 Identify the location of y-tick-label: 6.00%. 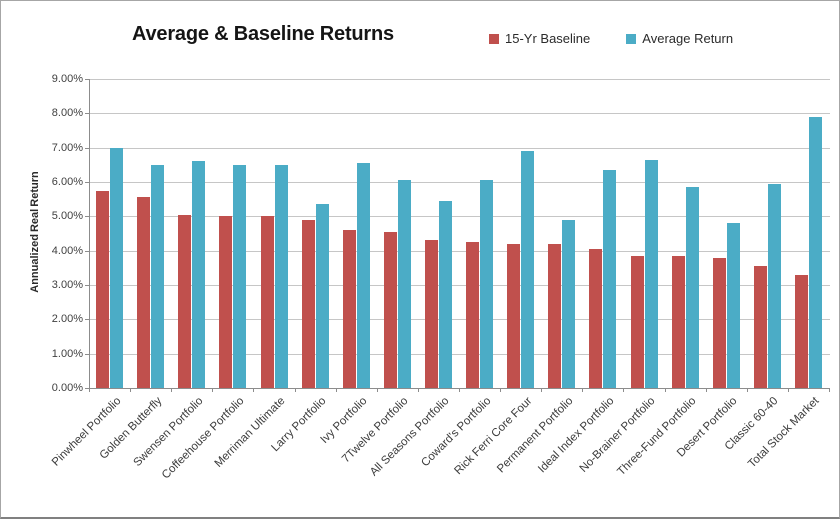
(67, 182).